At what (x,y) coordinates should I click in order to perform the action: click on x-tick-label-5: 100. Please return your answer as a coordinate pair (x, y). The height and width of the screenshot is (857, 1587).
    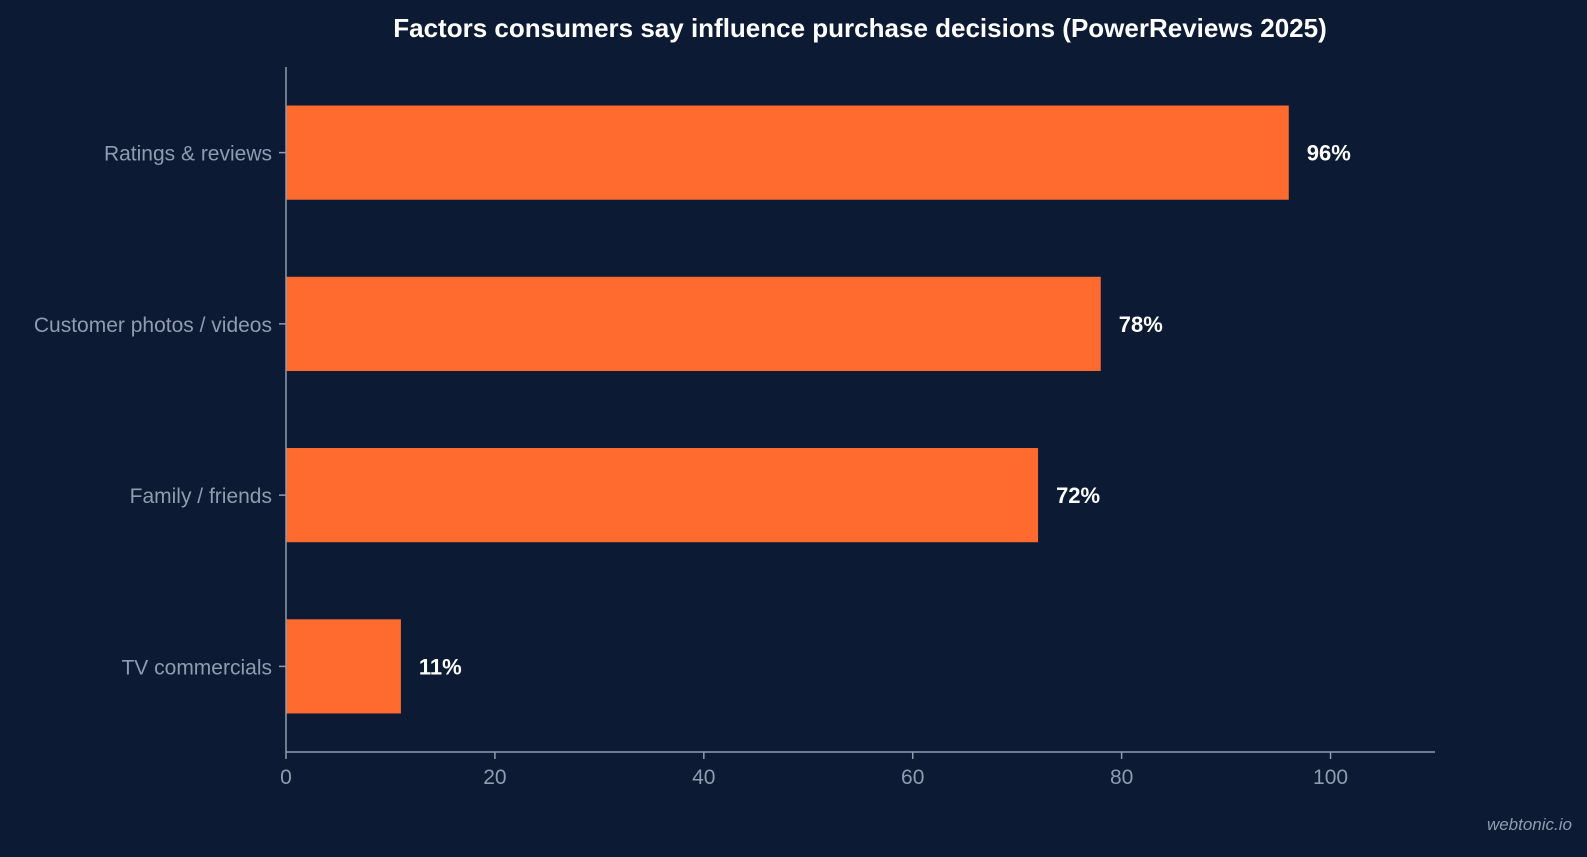
    Looking at the image, I should click on (1330, 777).